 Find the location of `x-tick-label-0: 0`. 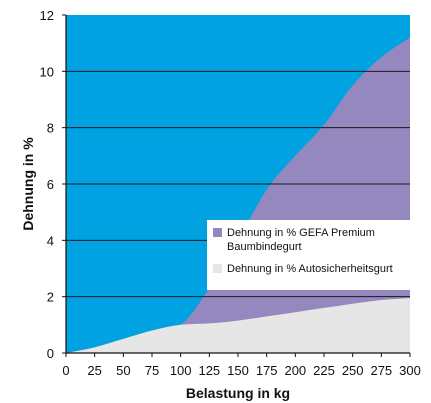

x-tick-label-0: 0 is located at coordinates (65, 370).